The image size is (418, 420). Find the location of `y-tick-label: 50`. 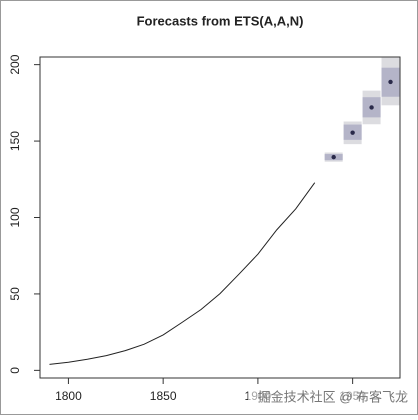

y-tick-label: 50 is located at coordinates (15, 294).